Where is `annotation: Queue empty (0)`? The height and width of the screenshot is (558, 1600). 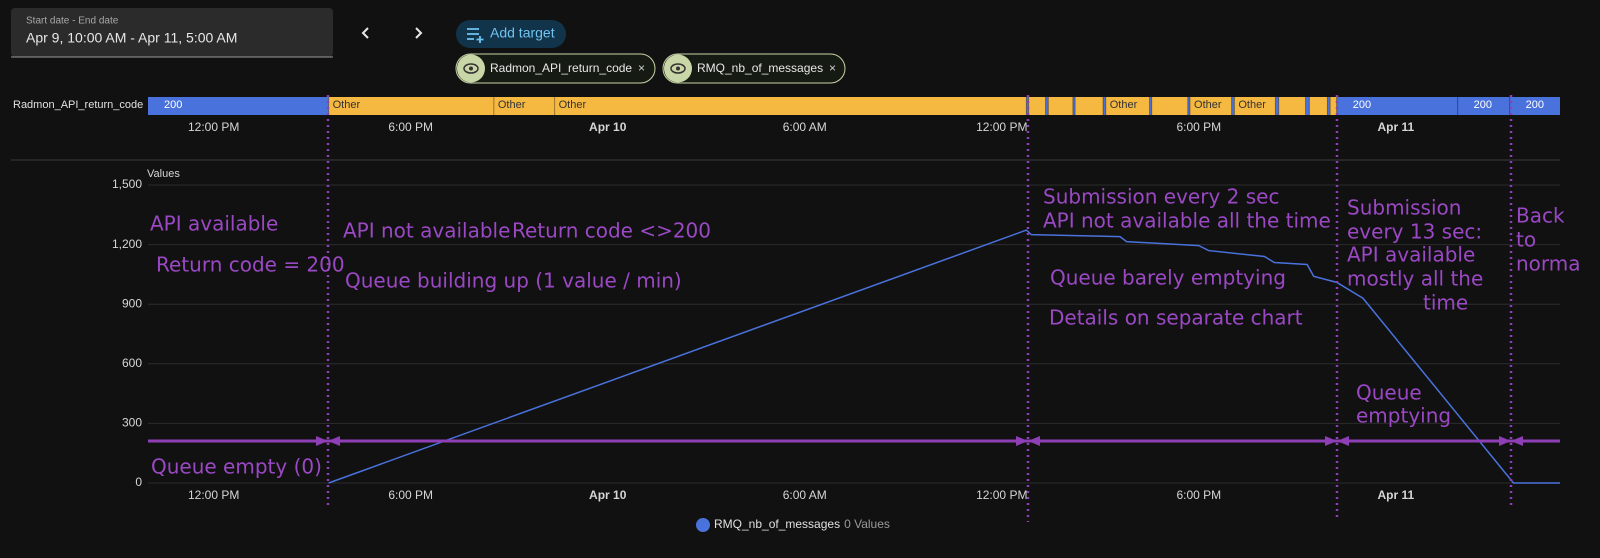
annotation: Queue empty (0) is located at coordinates (236, 467).